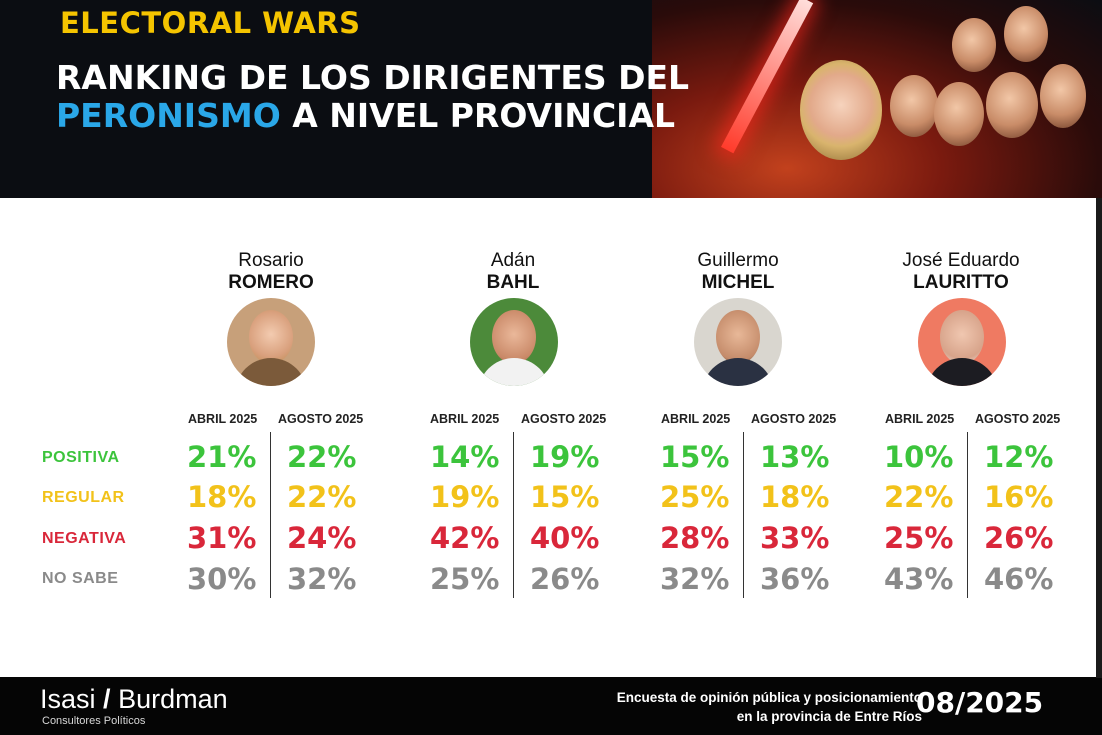 The image size is (1102, 735). Describe the element at coordinates (168, 115) in the screenshot. I see `title-highlight: PERONISMO` at that location.